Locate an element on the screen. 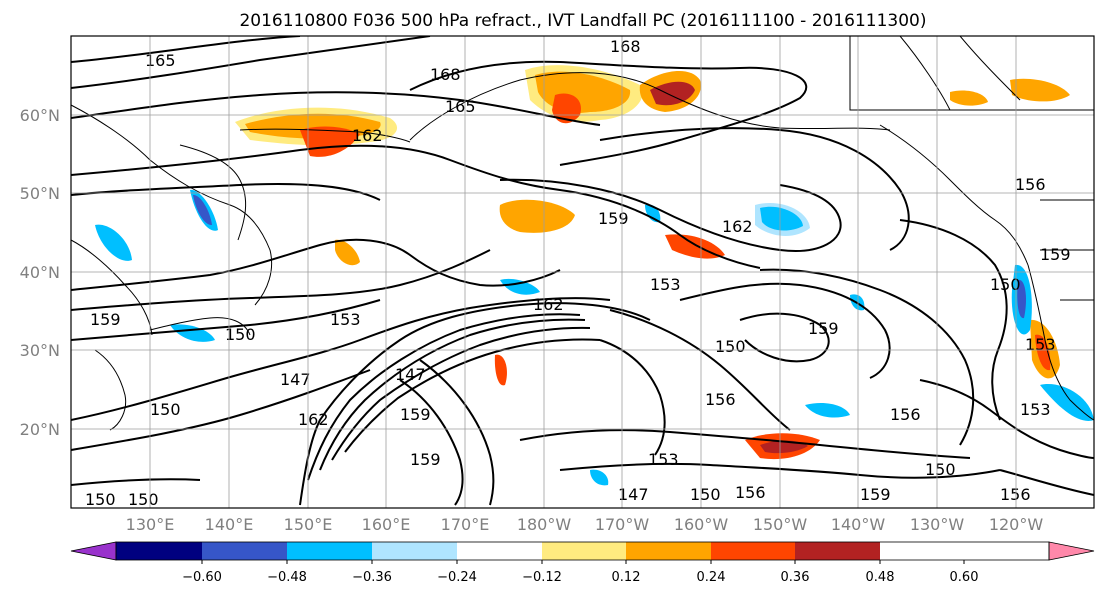 The height and width of the screenshot is (601, 1105). lon-label: 130°W is located at coordinates (937, 524).